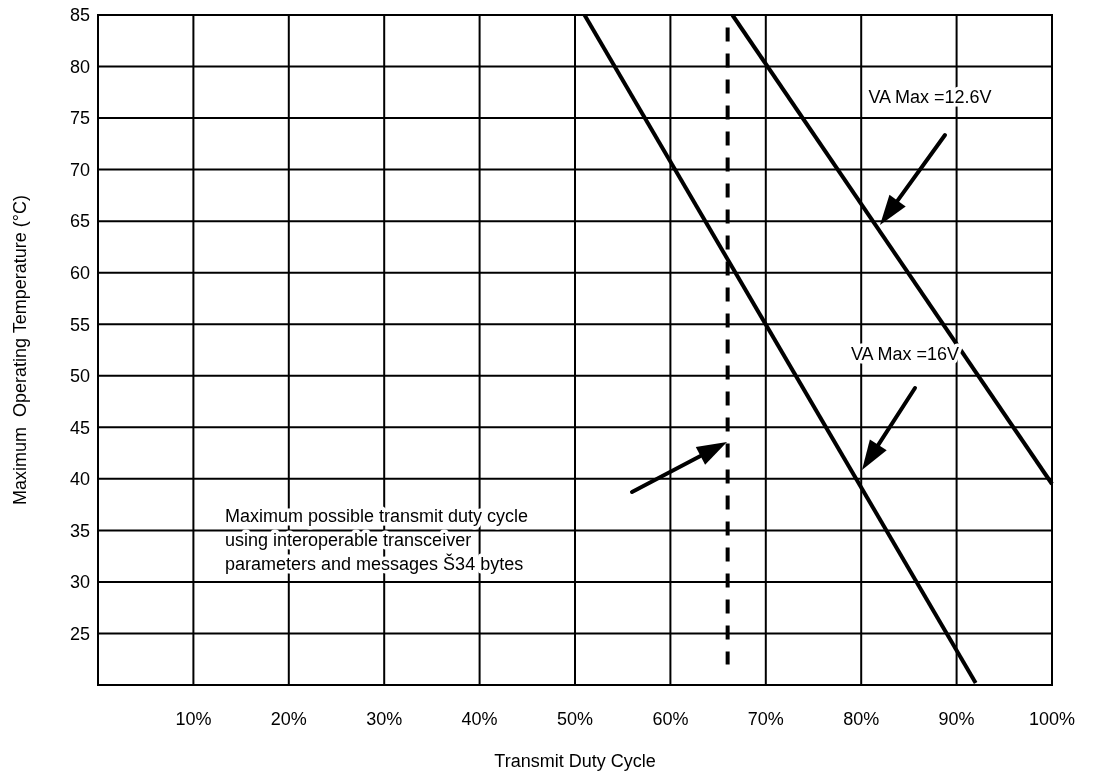 Image resolution: width=1108 pixels, height=782 pixels. What do you see at coordinates (575, 761) in the screenshot?
I see `x-axis-title: Transmit Duty Cycle` at bounding box center [575, 761].